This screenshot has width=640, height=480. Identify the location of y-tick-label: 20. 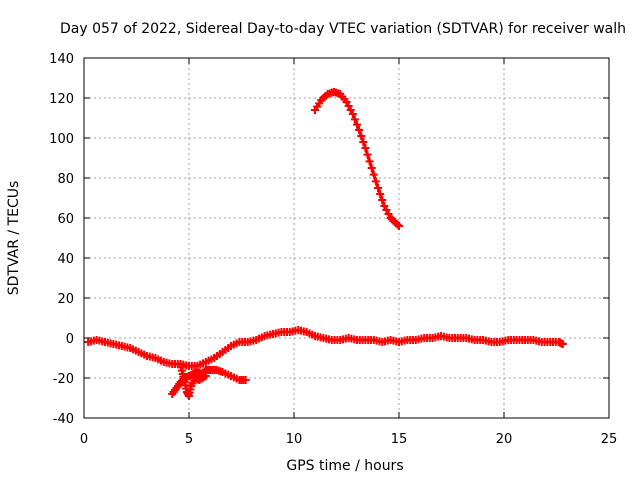
(65, 299).